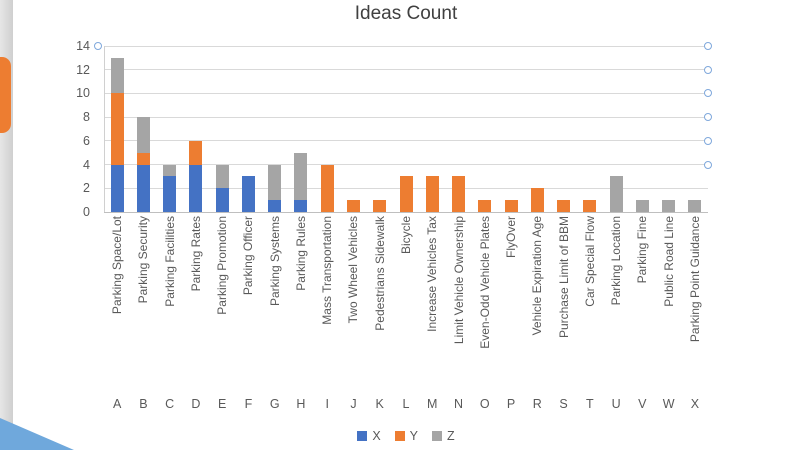  I want to click on category-label: Parking Security, so click(143, 303).